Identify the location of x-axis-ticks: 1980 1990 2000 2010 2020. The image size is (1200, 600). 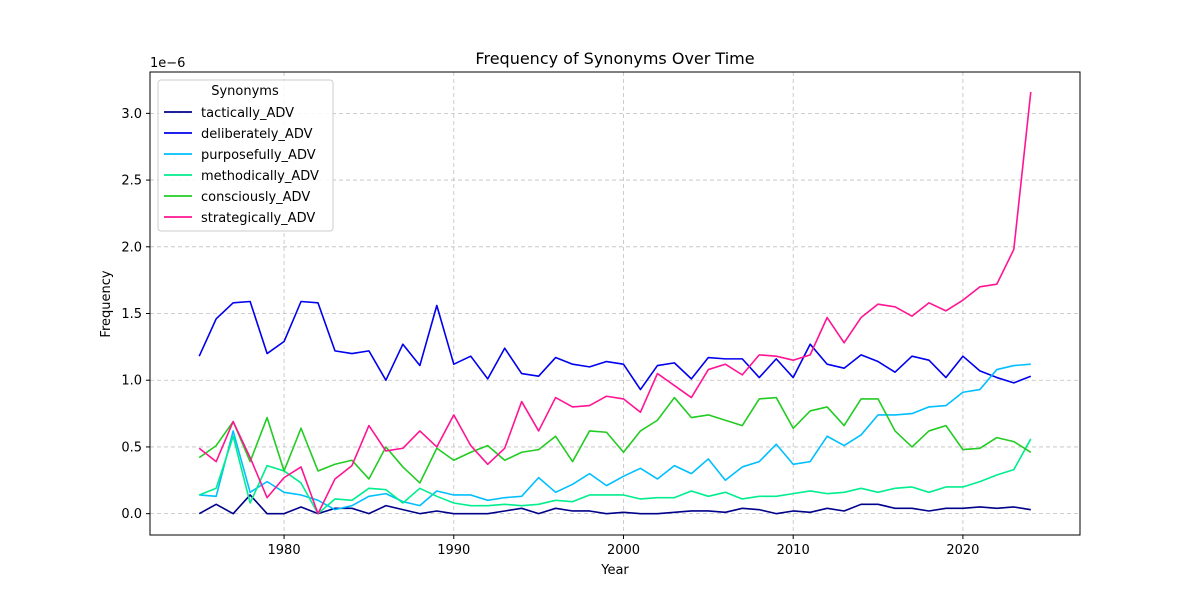
(623, 546).